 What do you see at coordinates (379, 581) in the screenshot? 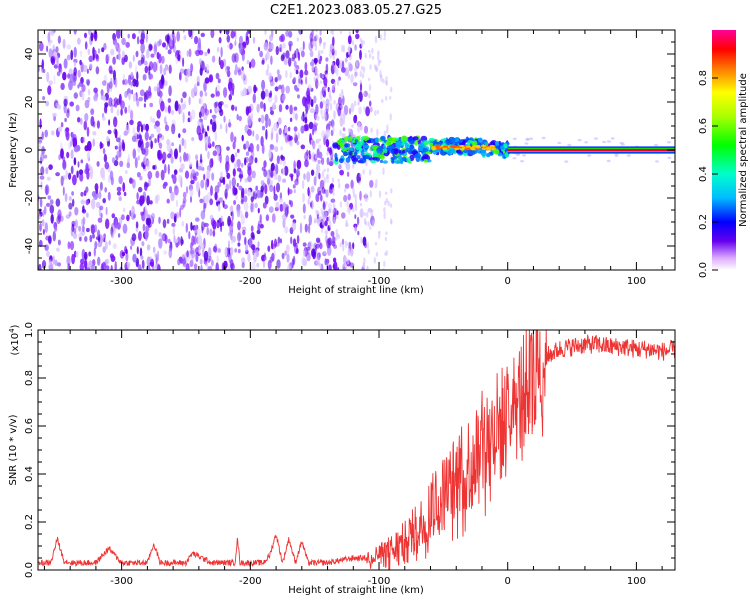
I see `x-tick-label: -100` at bounding box center [379, 581].